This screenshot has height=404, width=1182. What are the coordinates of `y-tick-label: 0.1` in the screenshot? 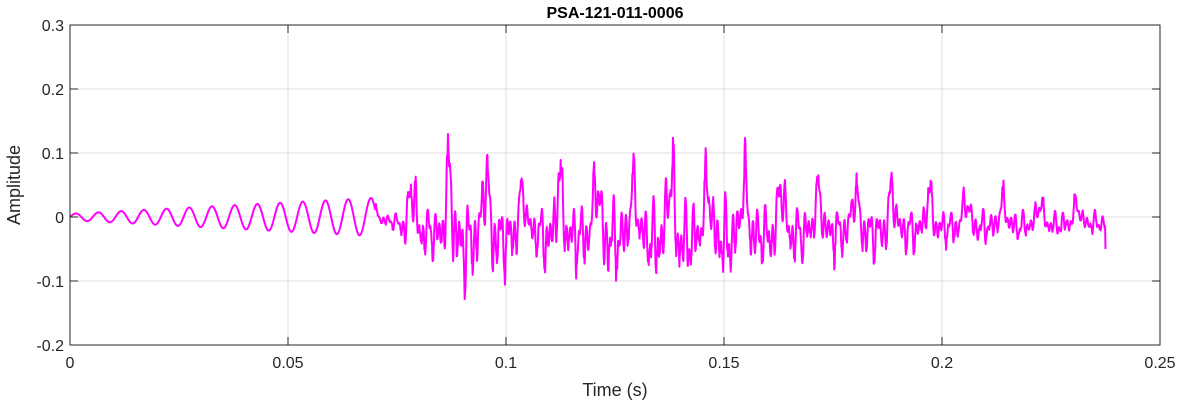 It's located at (53, 154).